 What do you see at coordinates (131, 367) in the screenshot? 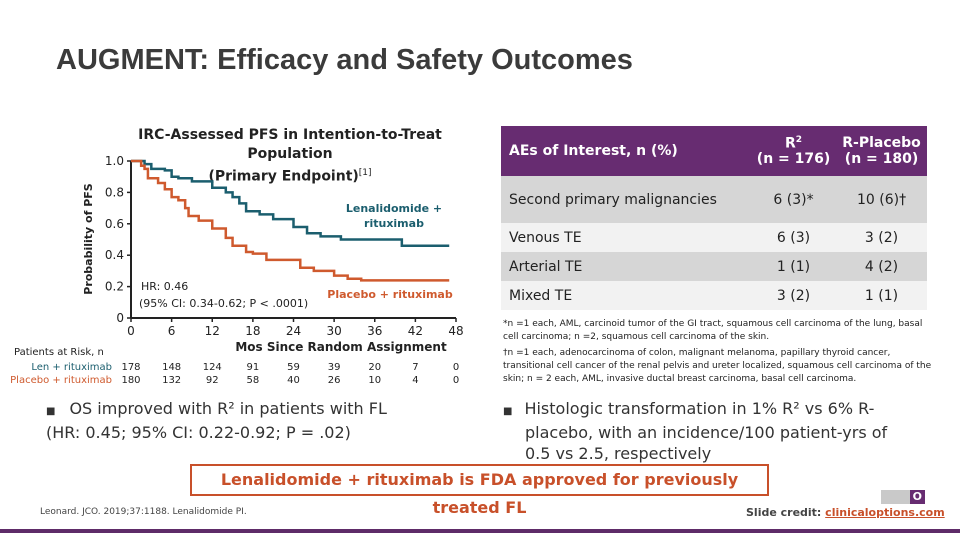
I see `at-risk-value: 178` at bounding box center [131, 367].